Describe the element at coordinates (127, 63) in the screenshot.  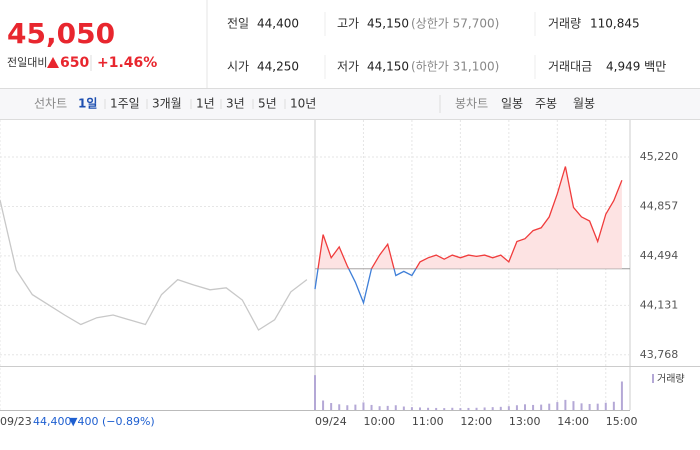
I see `change-pct: +1.46%` at that location.